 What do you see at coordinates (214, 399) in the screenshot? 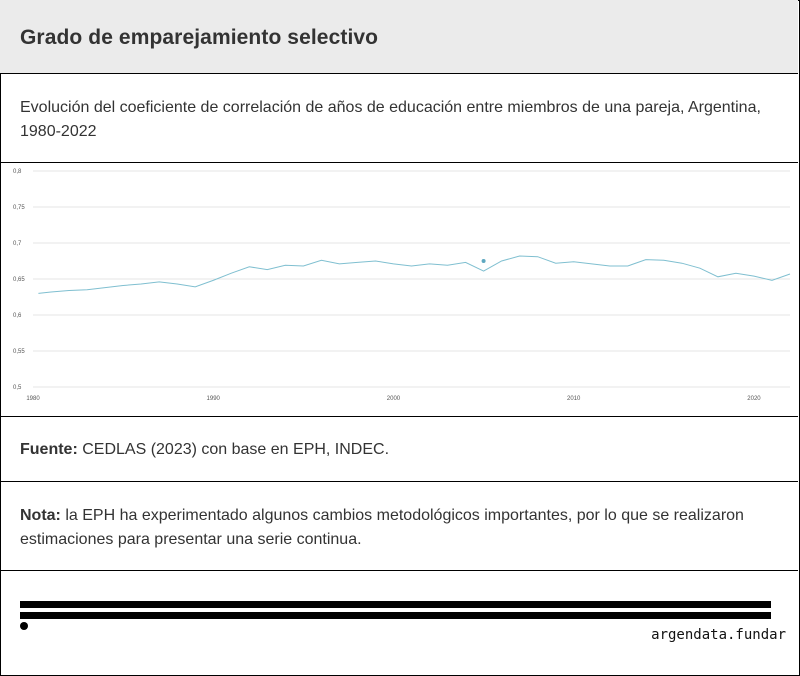
I see `x-tick-label: 1990` at bounding box center [214, 399].